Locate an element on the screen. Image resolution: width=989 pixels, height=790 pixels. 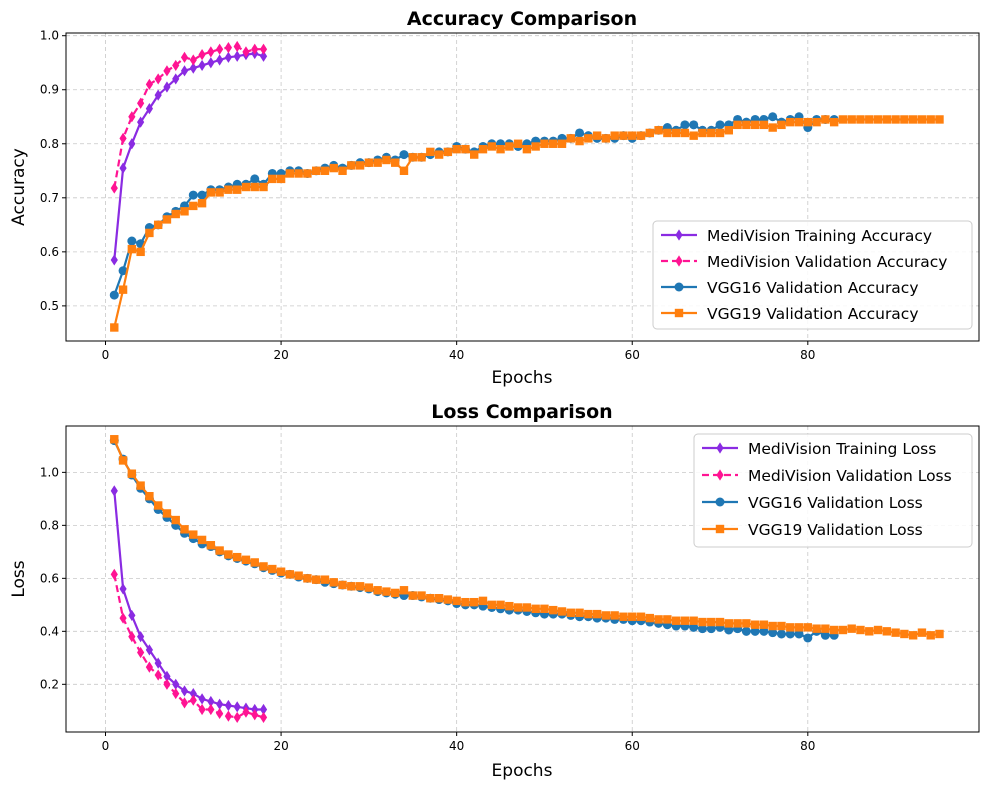
accuracy-legend-entry: MediVision Validation Accuracy is located at coordinates (804, 262).